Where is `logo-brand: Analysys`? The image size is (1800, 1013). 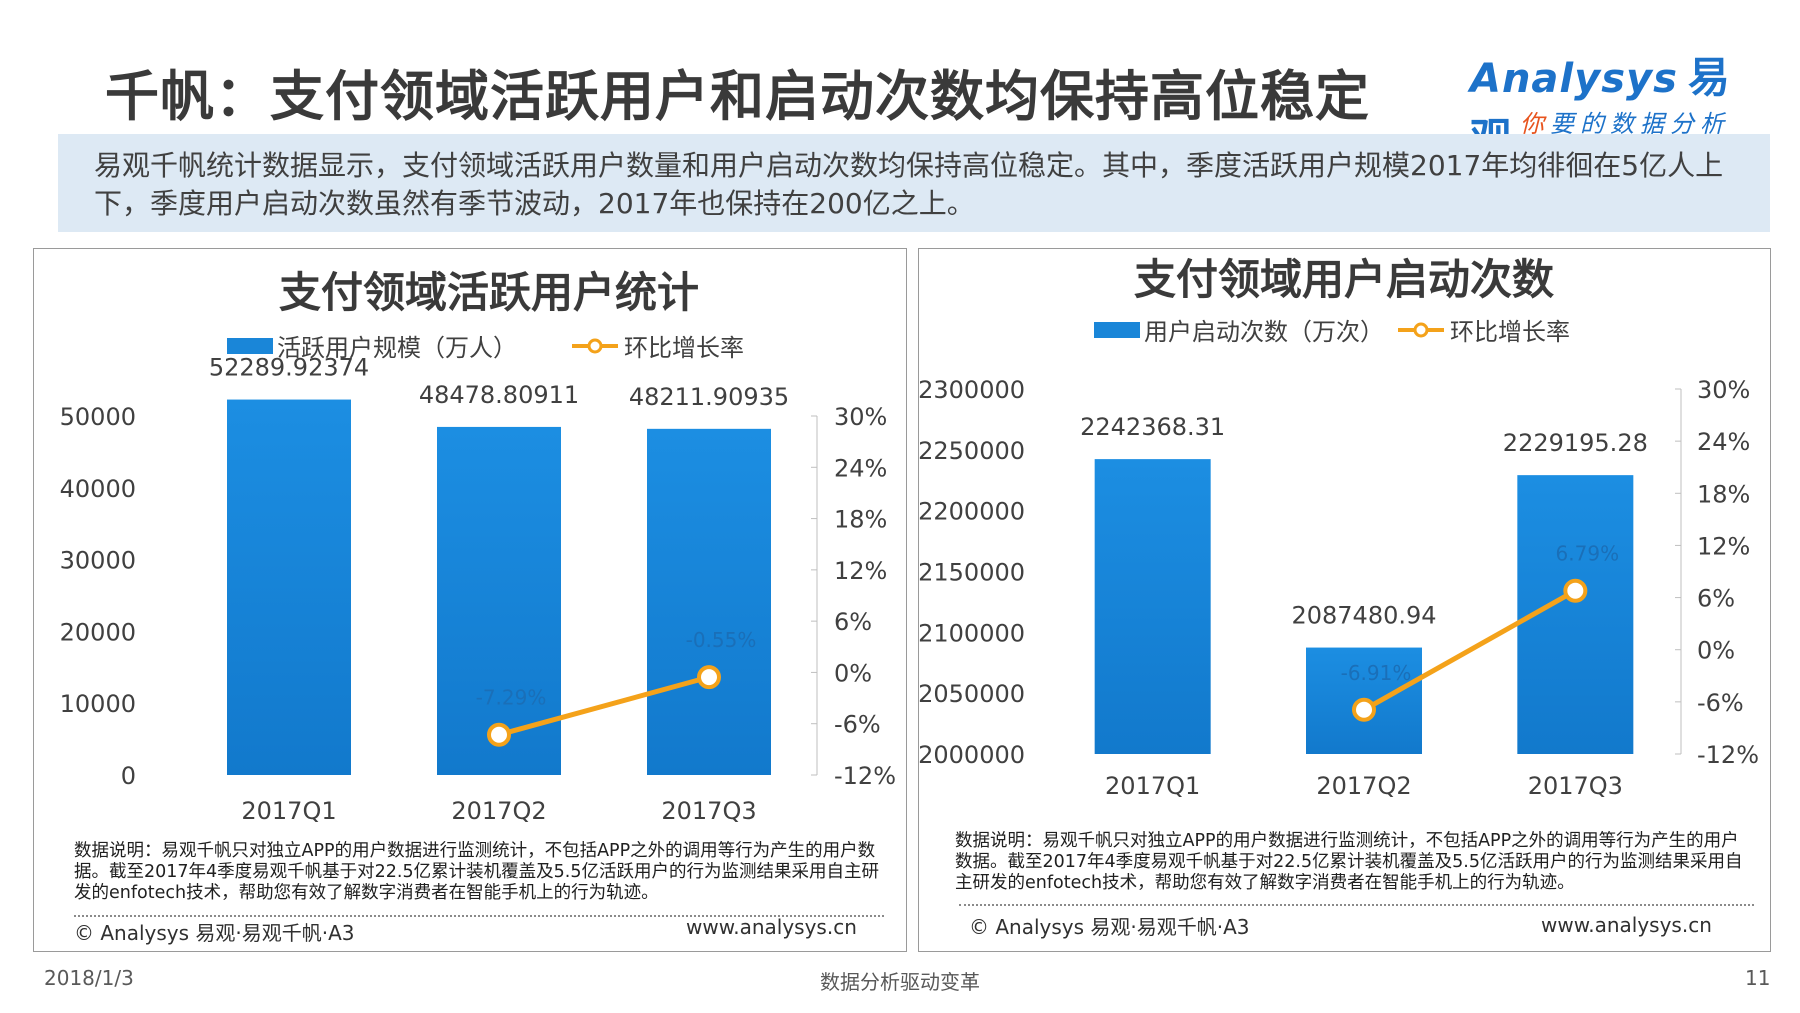
logo-brand: Analysys is located at coordinates (1574, 79).